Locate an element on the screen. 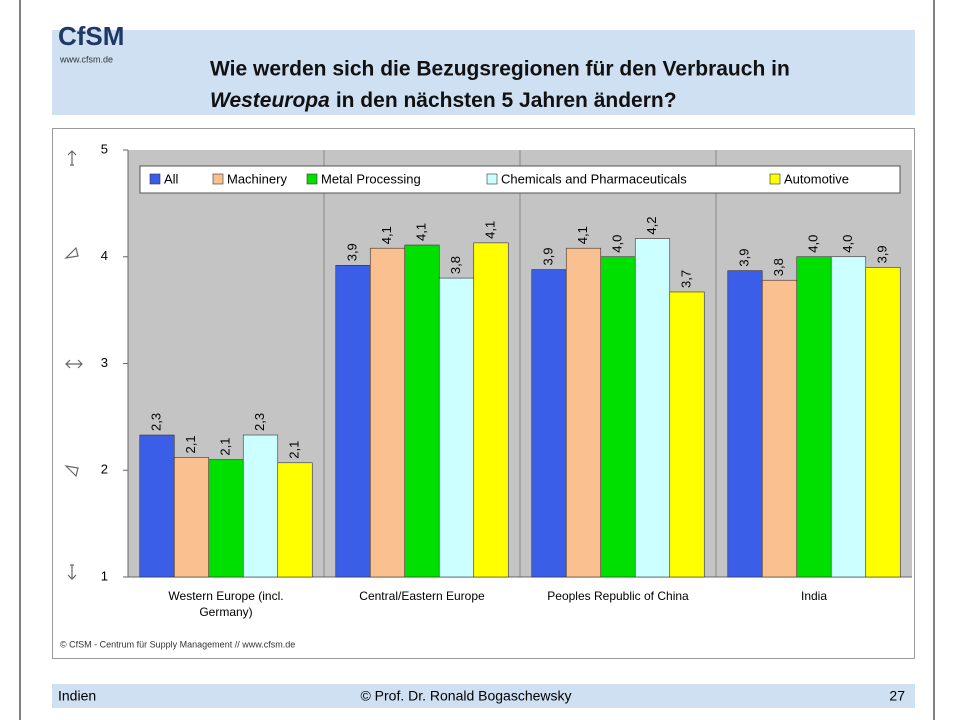  legend-label: Automotive is located at coordinates (816, 178).